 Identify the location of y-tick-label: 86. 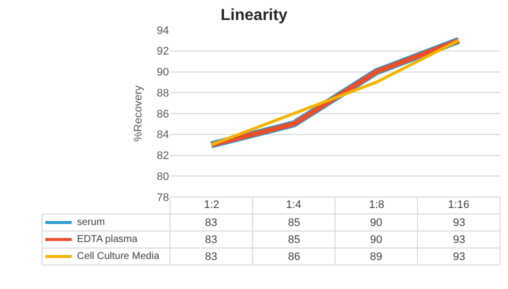
(162, 114).